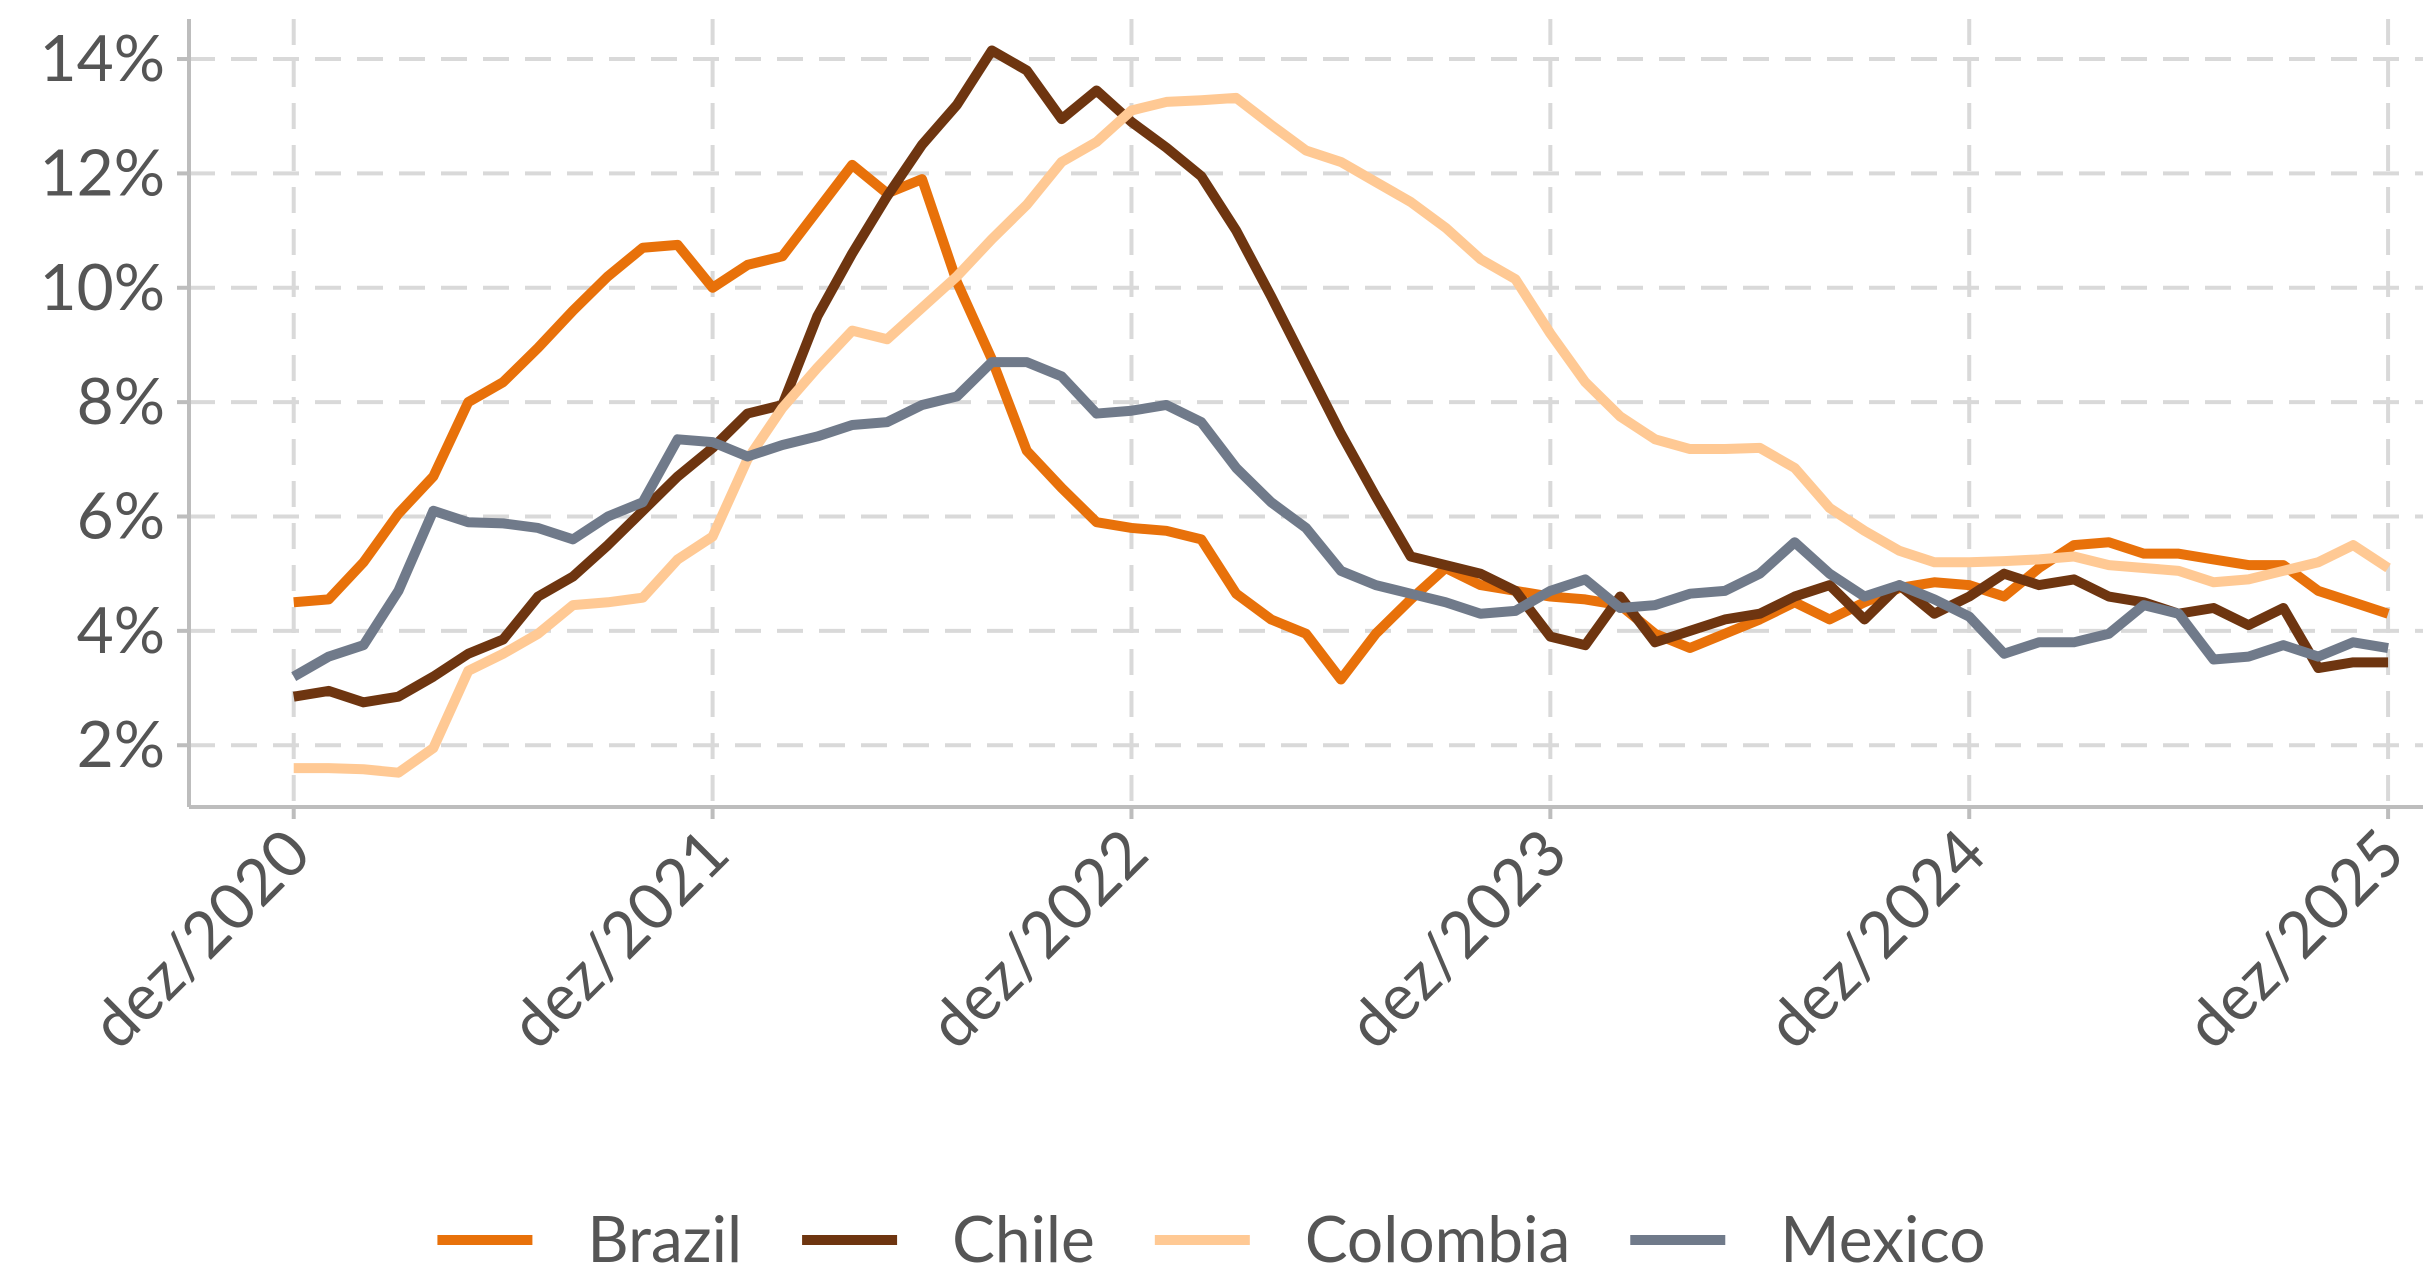 The height and width of the screenshot is (1276, 2423). Describe the element at coordinates (121, 742) in the screenshot. I see `y-tick-label: 2%` at that location.